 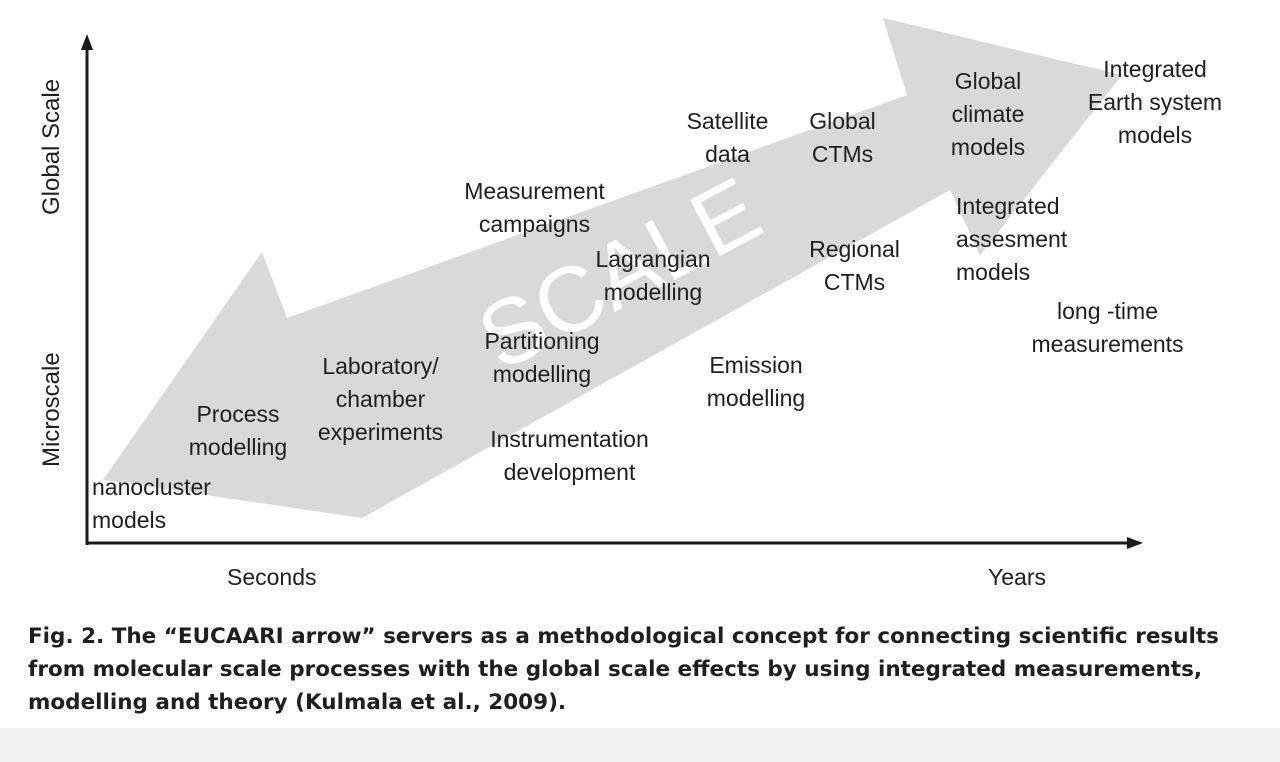 I want to click on label-long-time-measurements: long -time measurements, so click(x=1107, y=327).